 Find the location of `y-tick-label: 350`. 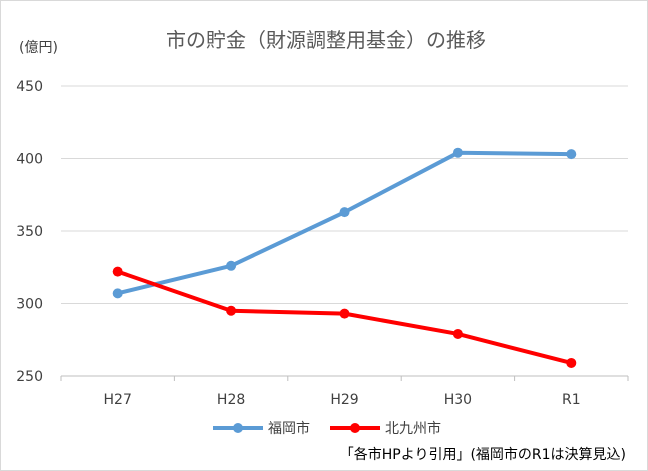

y-tick-label: 350 is located at coordinates (29, 232).